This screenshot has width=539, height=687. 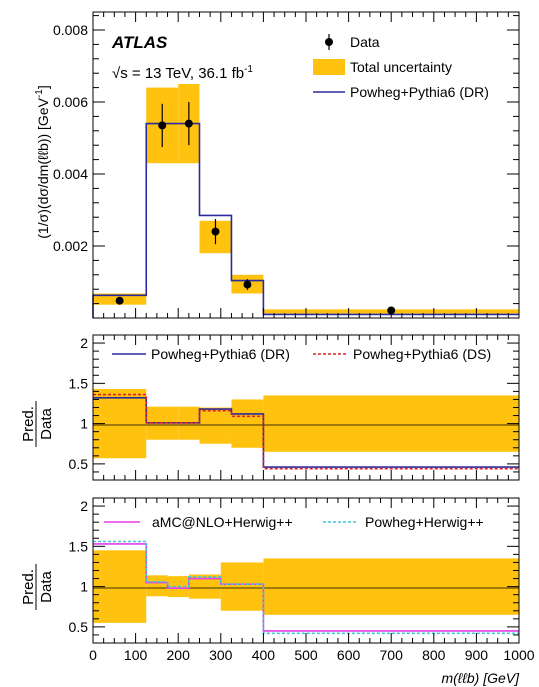 What do you see at coordinates (518, 655) in the screenshot?
I see `x-tick-label: 1000` at bounding box center [518, 655].